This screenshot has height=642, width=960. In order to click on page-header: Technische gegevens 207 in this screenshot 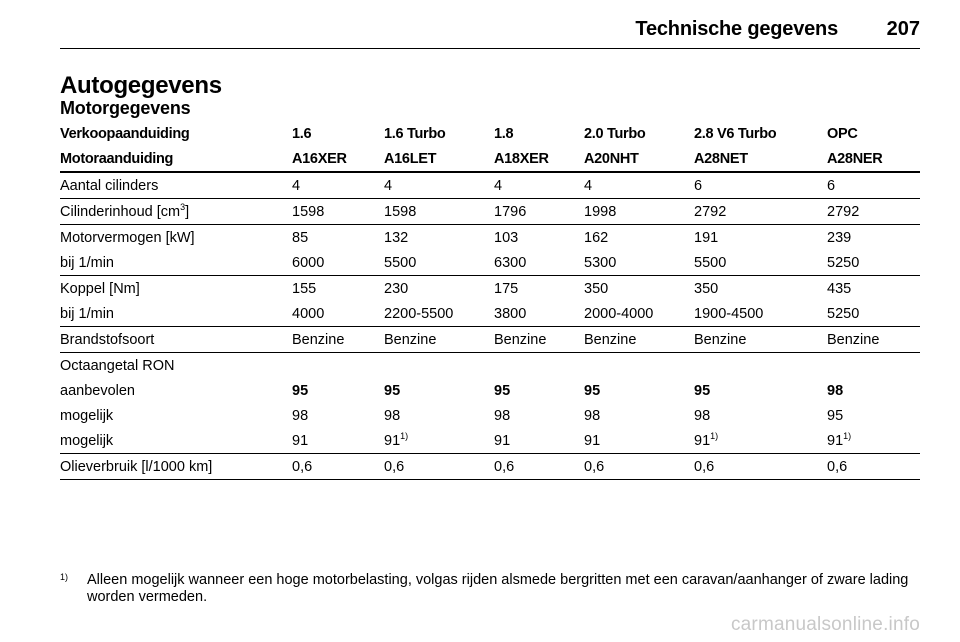, I will do `click(490, 31)`.